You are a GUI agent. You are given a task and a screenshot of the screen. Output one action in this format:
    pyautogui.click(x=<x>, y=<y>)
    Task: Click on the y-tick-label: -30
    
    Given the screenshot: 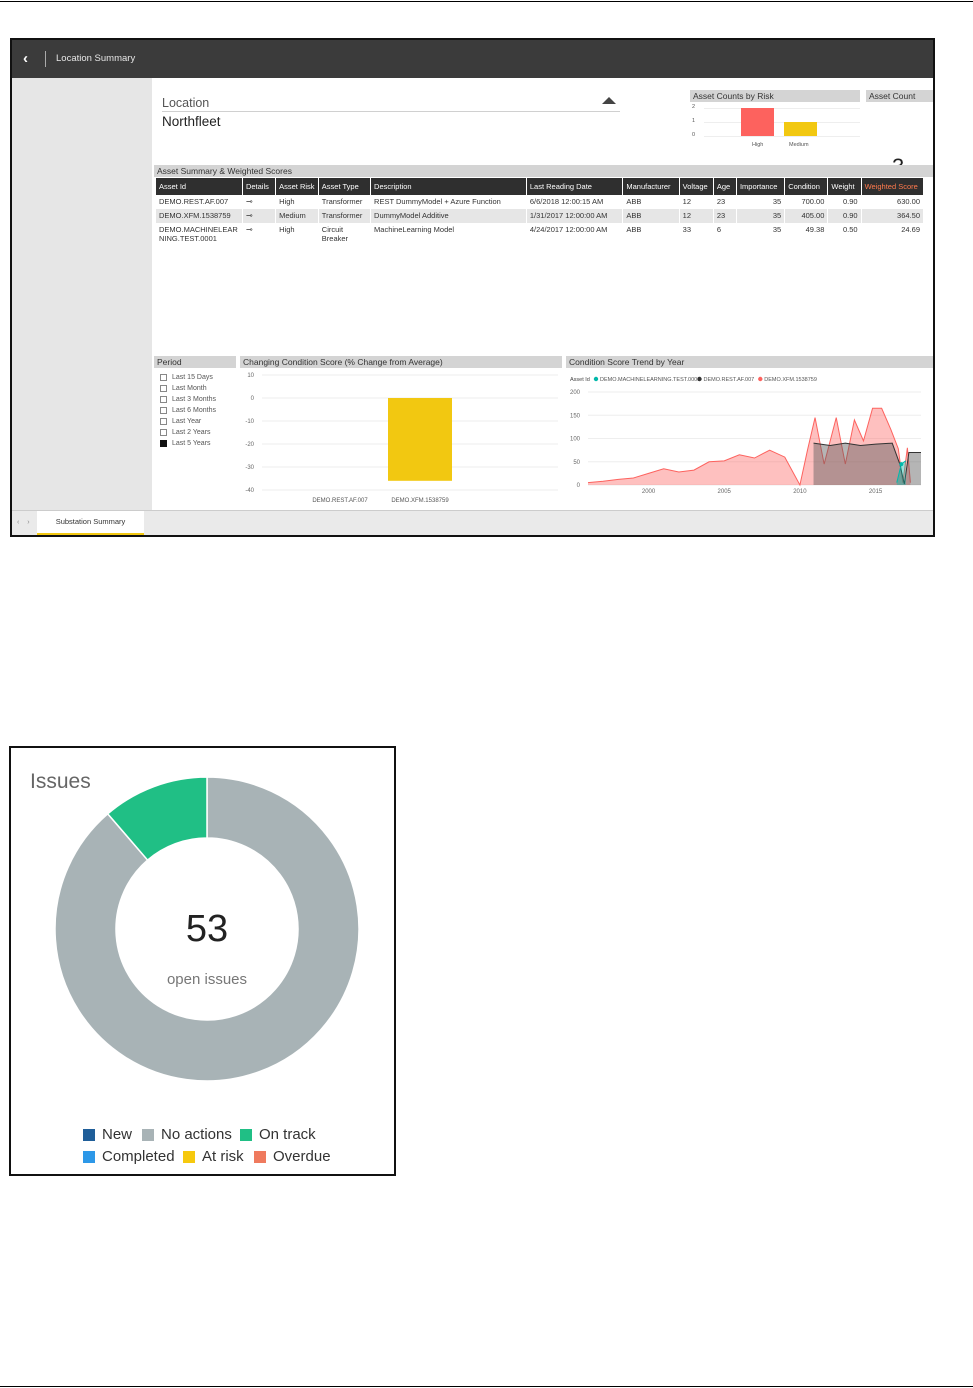 What is the action you would take?
    pyautogui.click(x=249, y=468)
    